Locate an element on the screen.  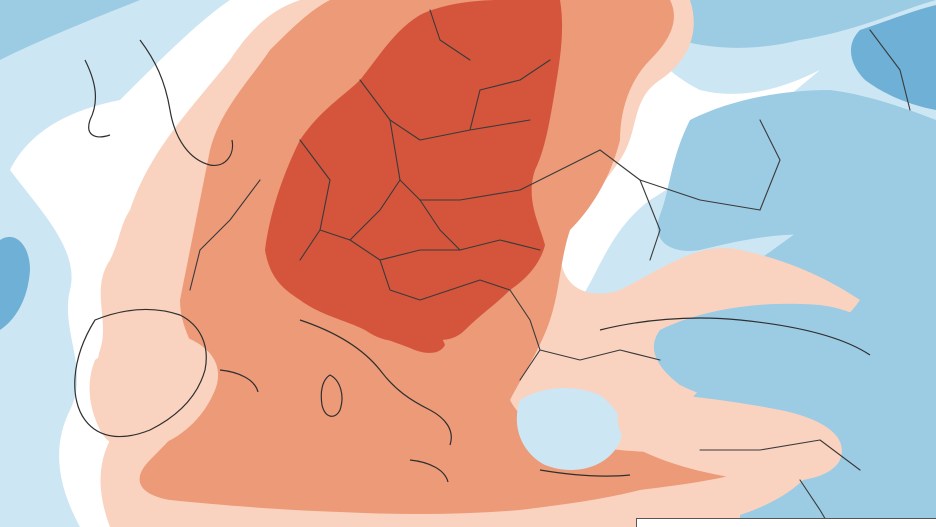
light-warm-iberia is located at coordinates (154, 391).